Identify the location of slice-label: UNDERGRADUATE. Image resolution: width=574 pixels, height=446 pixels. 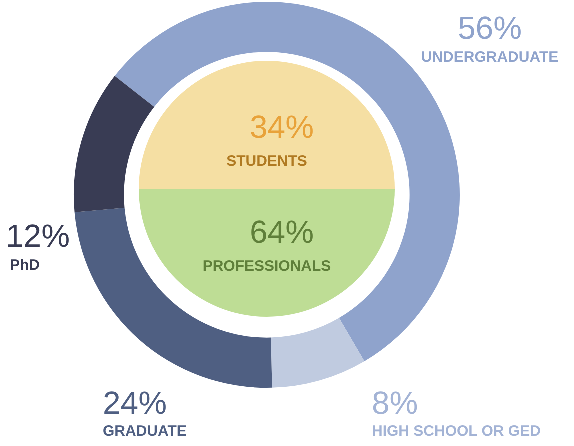
(490, 57).